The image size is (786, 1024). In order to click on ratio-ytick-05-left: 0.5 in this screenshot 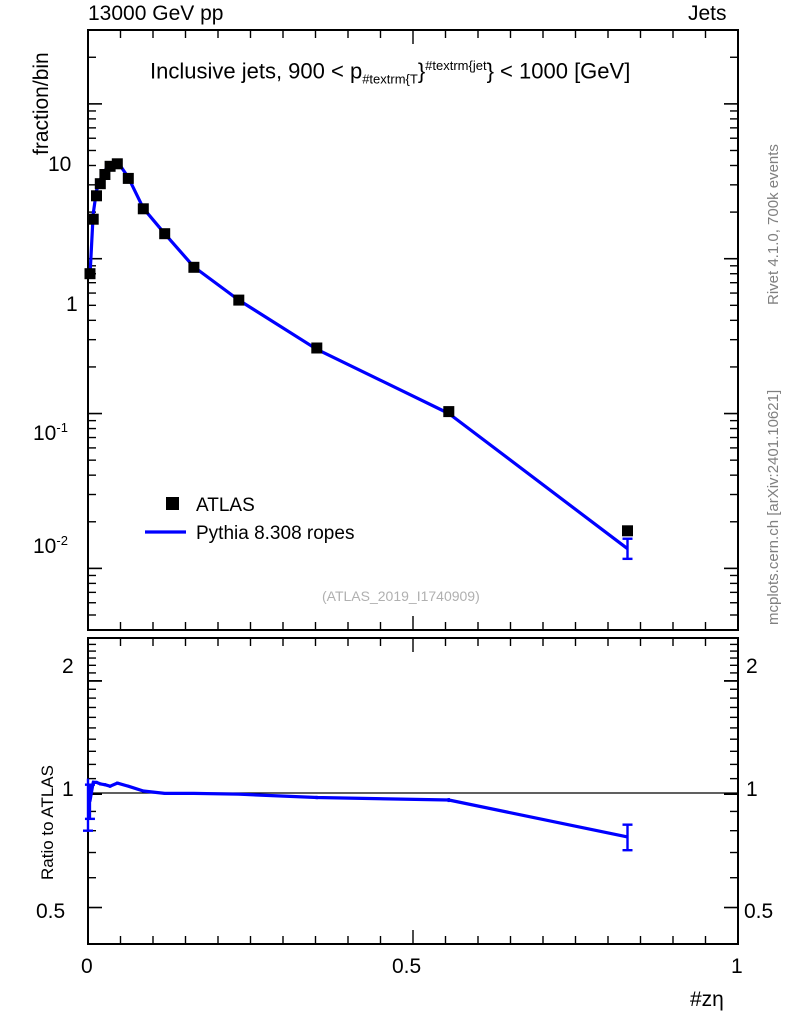, I will do `click(51, 911)`.